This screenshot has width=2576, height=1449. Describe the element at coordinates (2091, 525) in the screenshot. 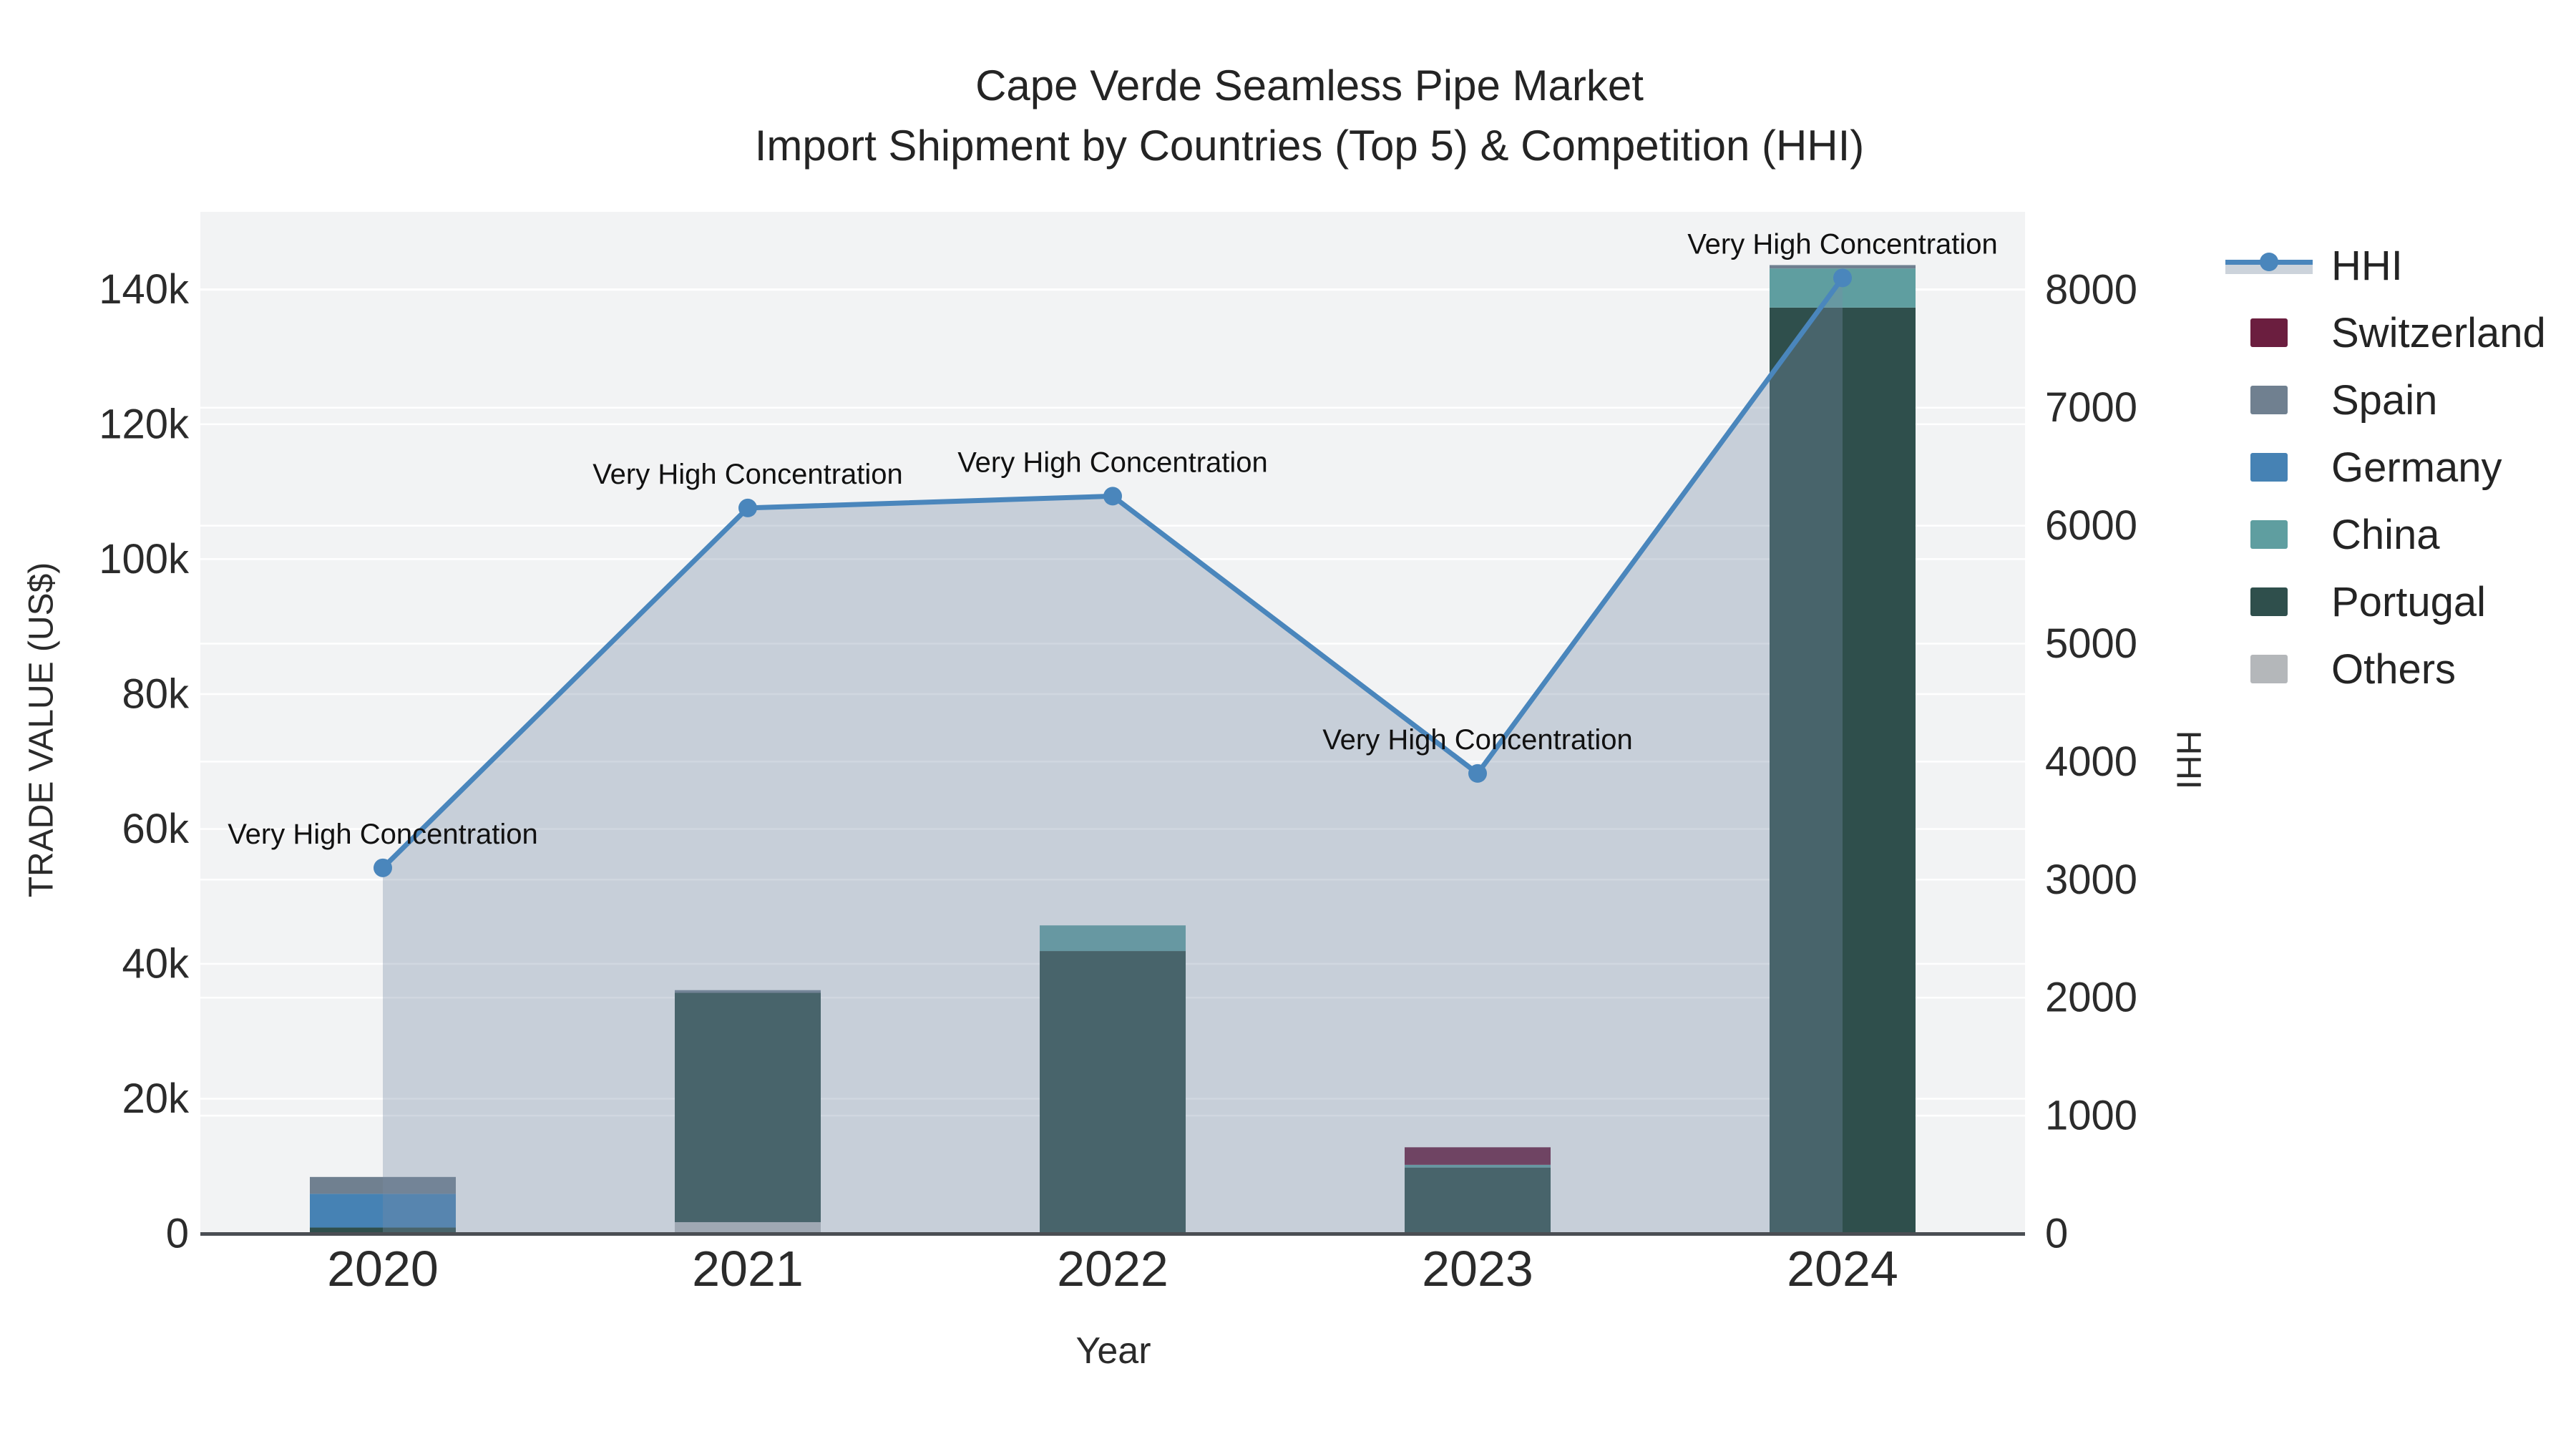

I see `y-right-tick-6000: 6000` at that location.